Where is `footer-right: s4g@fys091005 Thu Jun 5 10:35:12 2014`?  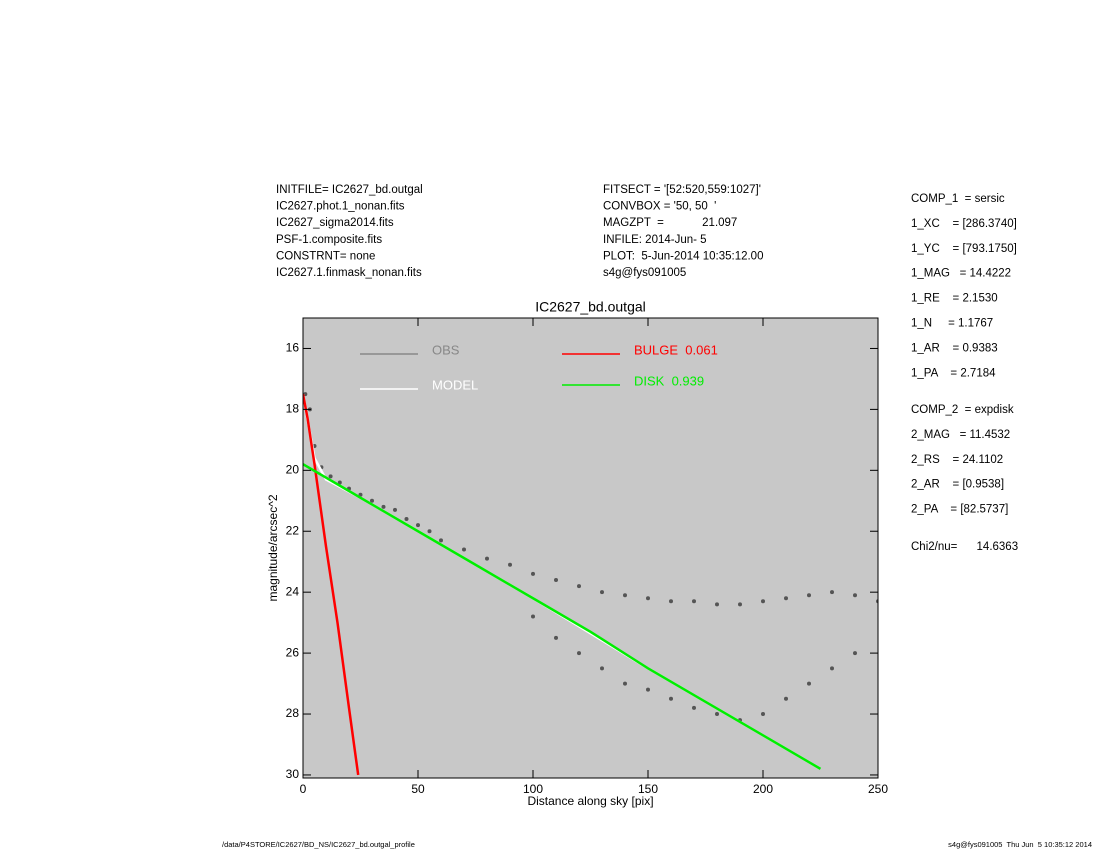 footer-right: s4g@fys091005 Thu Jun 5 10:35:12 2014 is located at coordinates (1020, 844).